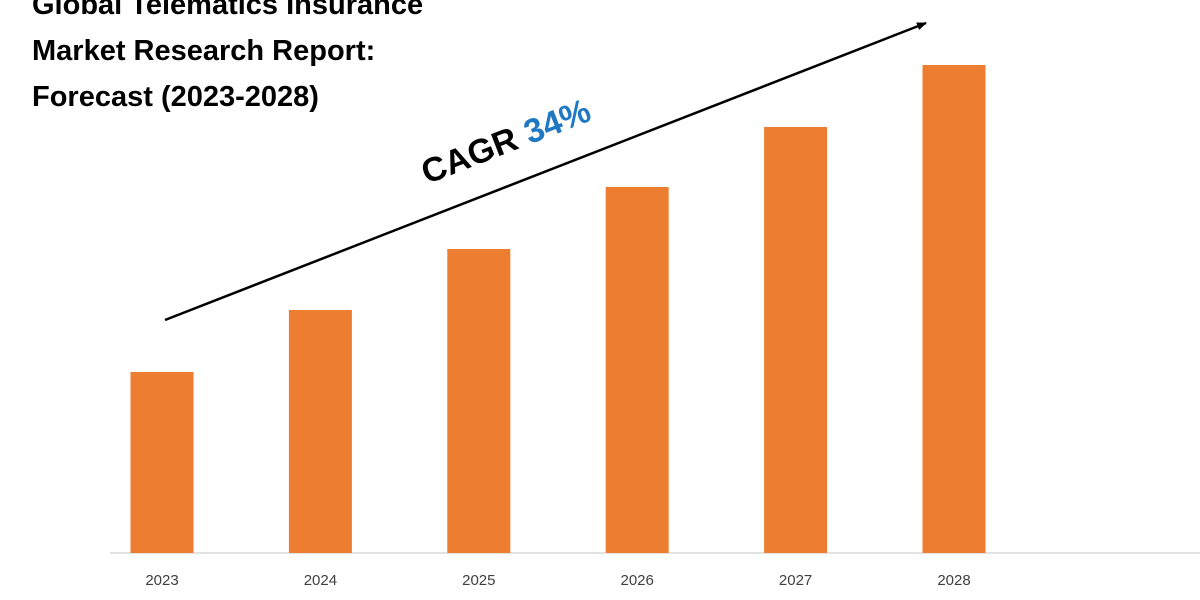 The image size is (1200, 600). Describe the element at coordinates (175, 97) in the screenshot. I see `chart-title: Forecast (2023-2028)` at that location.